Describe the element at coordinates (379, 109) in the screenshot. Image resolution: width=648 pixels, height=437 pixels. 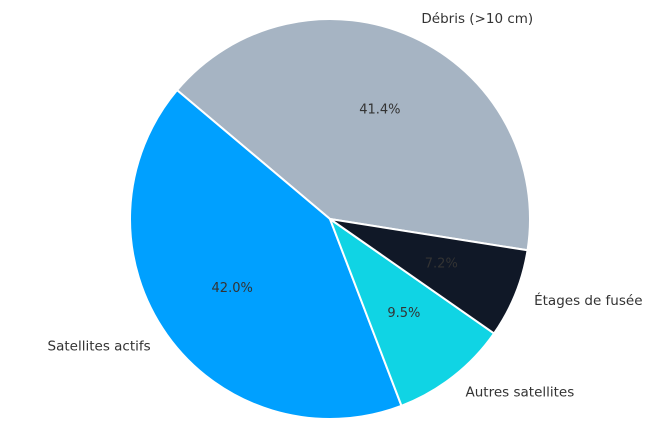
I see `slice-pct-label-0: 41.4%` at that location.